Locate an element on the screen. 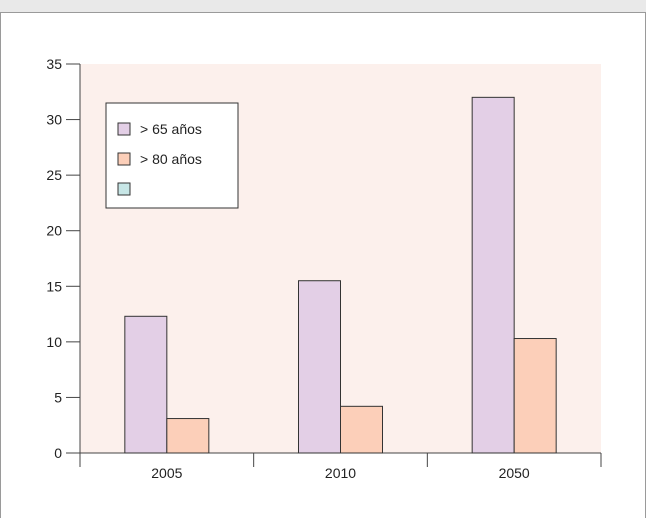 The image size is (646, 518). legend-label: > 80 años is located at coordinates (171, 159).